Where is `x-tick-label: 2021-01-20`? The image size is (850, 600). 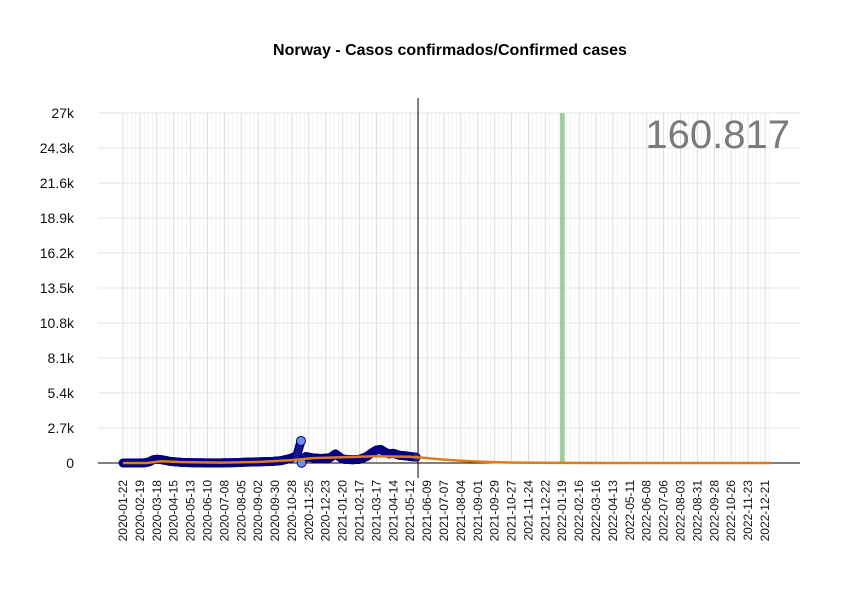 x-tick-label: 2021-01-20 is located at coordinates (343, 511).